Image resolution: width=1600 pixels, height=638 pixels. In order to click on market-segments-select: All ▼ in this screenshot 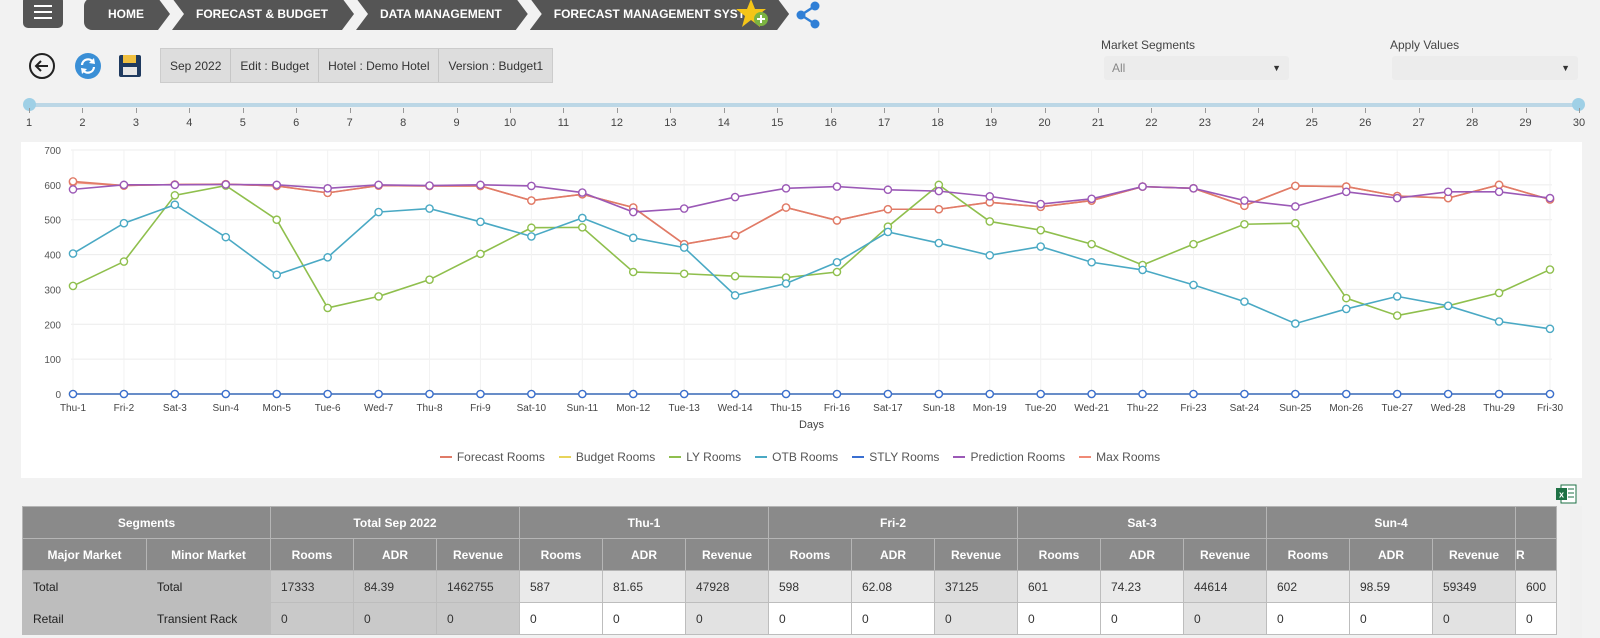, I will do `click(1196, 68)`.